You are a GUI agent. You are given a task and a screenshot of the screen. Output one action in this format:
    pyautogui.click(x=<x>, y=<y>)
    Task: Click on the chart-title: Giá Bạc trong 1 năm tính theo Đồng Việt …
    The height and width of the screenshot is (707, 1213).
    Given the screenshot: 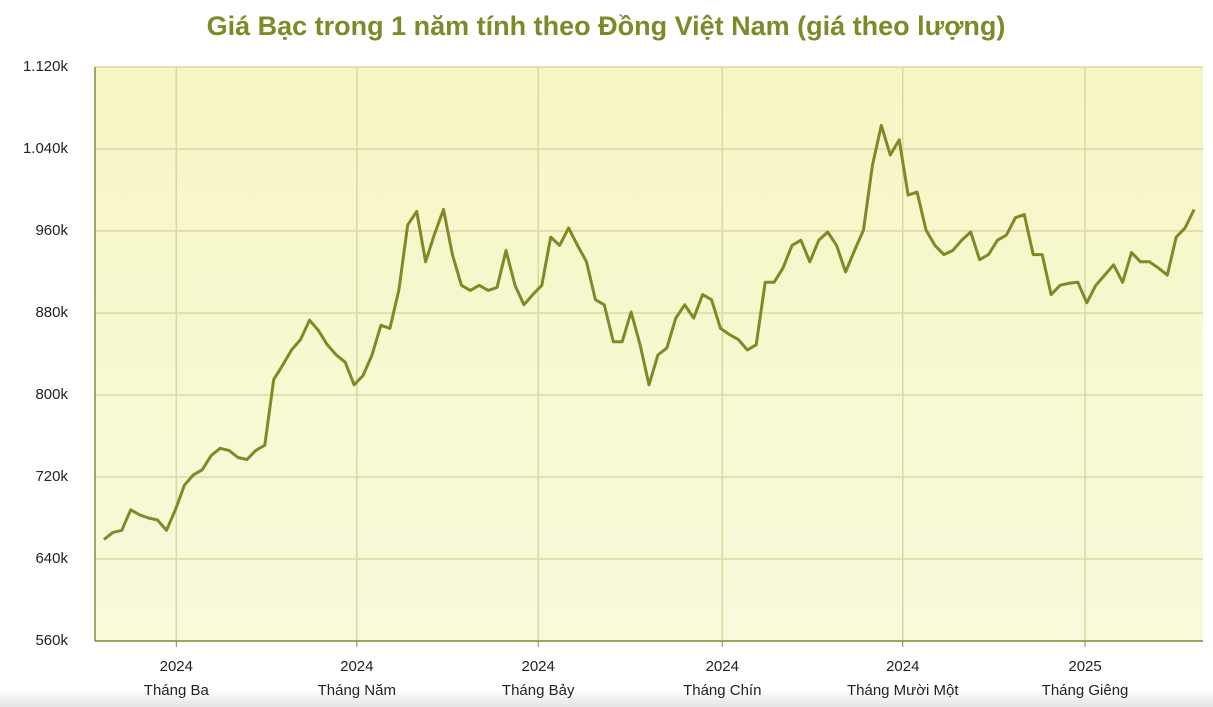 What is the action you would take?
    pyautogui.click(x=606, y=26)
    